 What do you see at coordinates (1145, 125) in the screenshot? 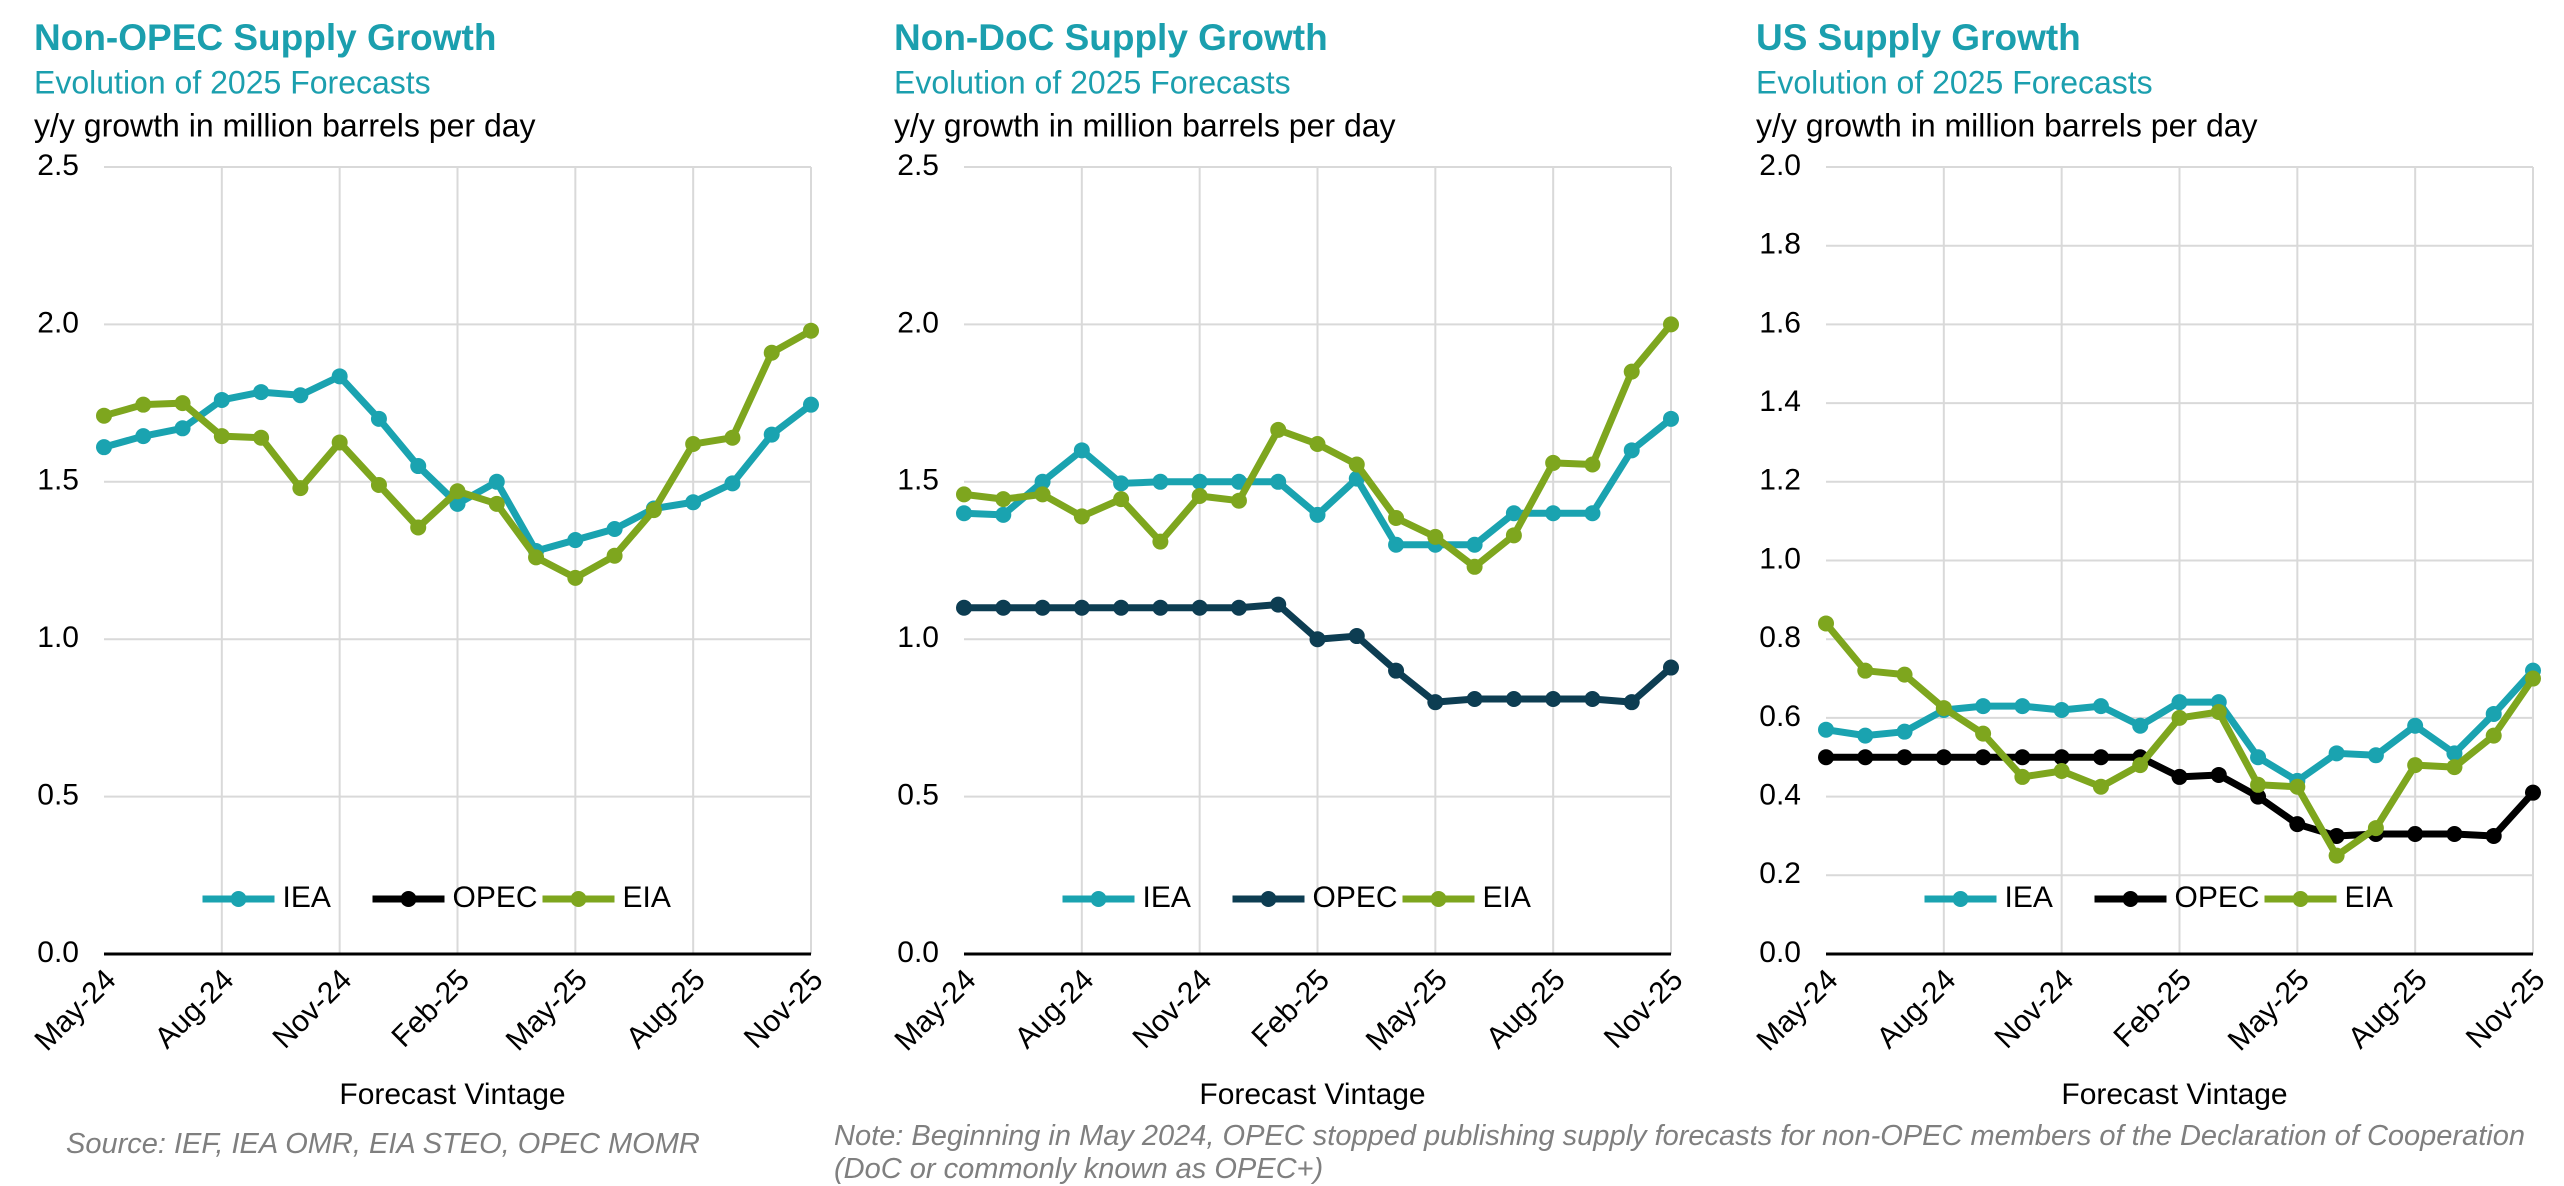
I see `y-axis-label: y/y growth in million barrels per day` at bounding box center [1145, 125].